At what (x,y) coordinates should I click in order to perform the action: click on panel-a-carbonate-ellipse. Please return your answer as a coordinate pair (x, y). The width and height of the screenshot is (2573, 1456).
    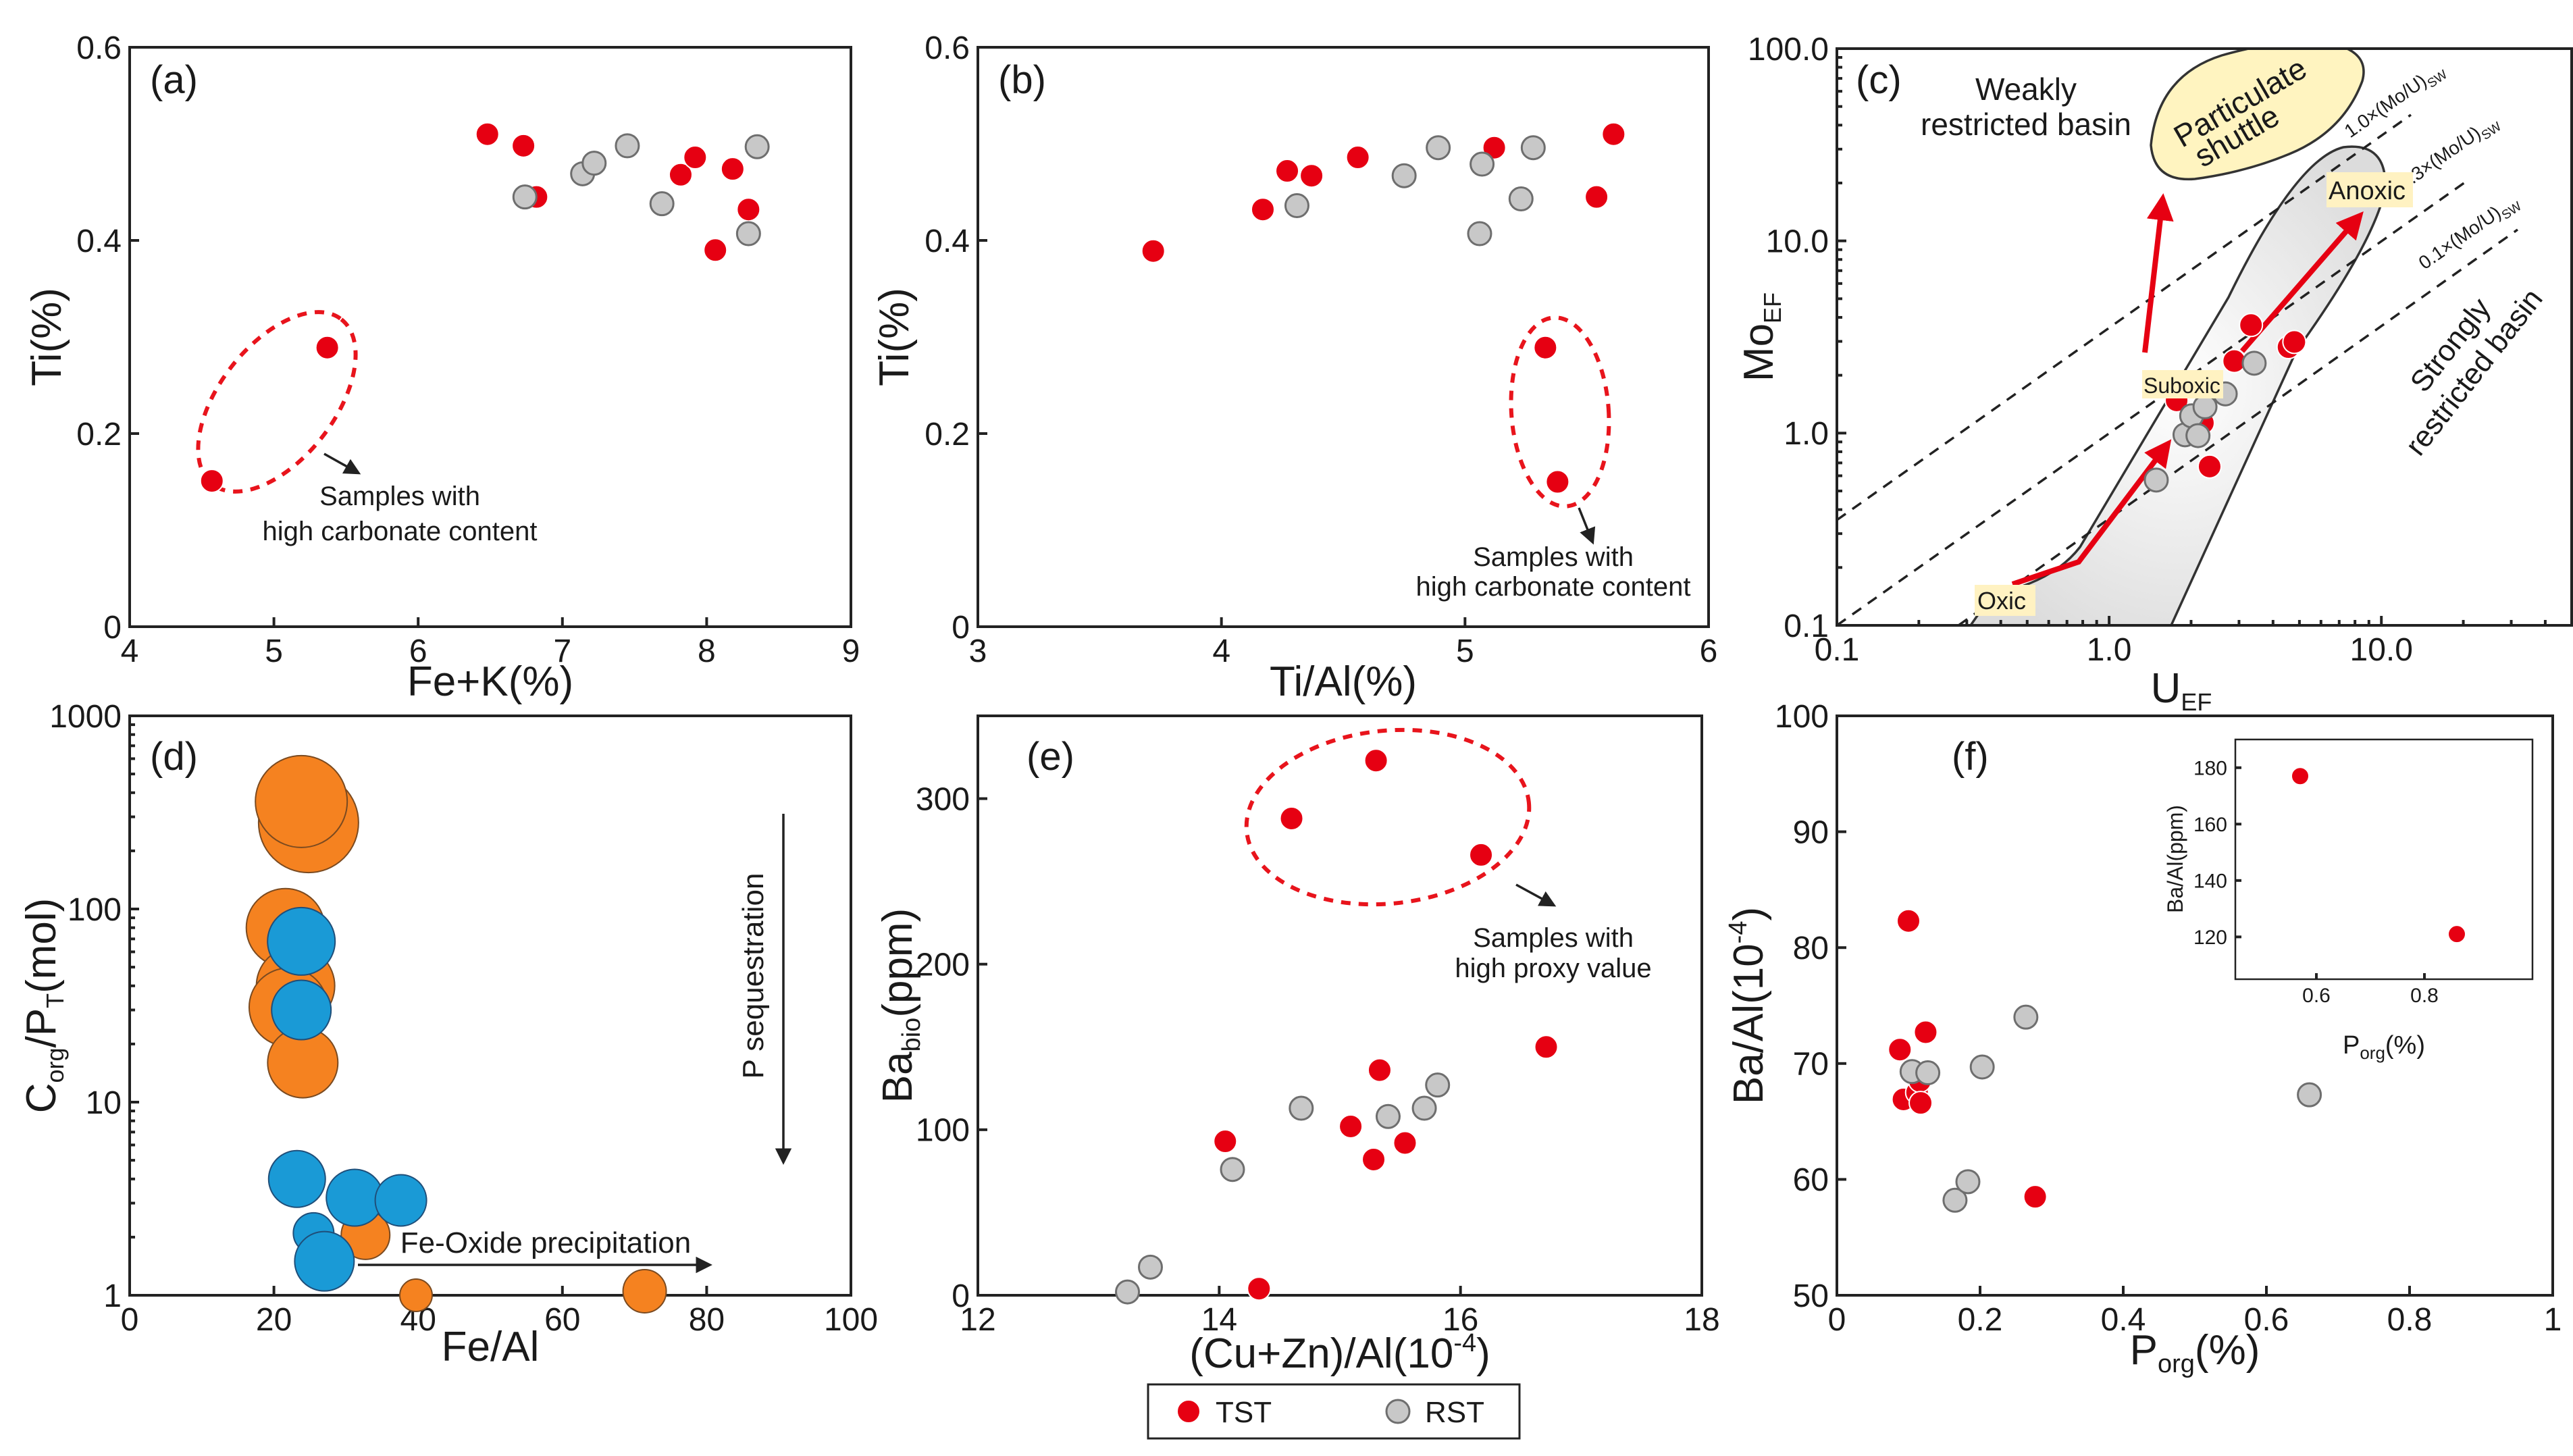
    Looking at the image, I should click on (277, 402).